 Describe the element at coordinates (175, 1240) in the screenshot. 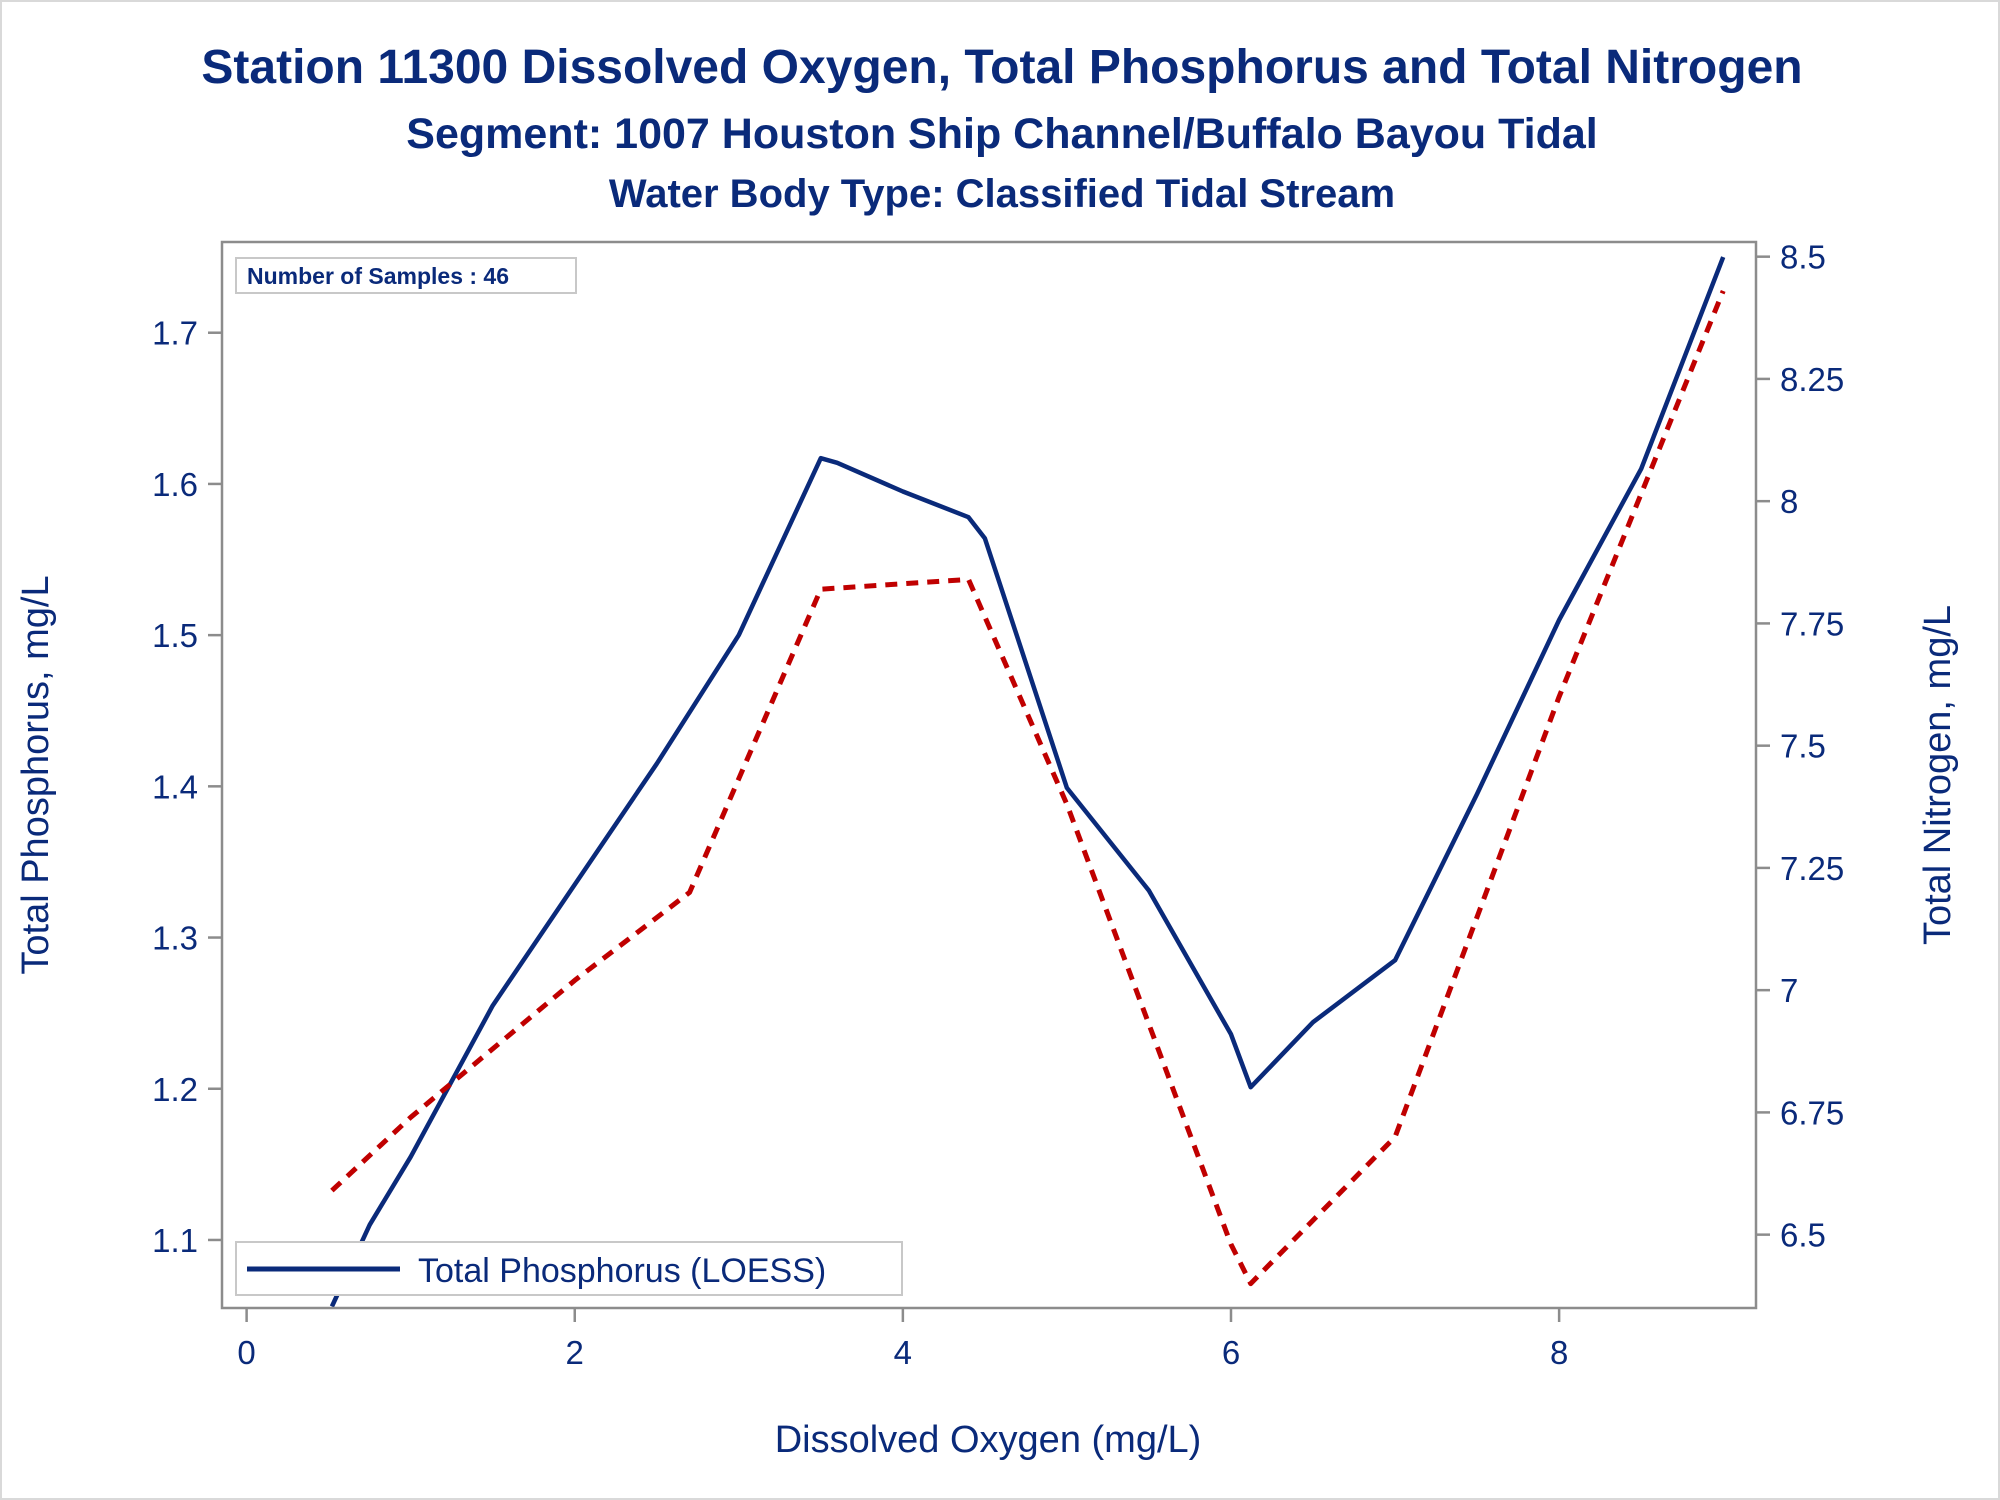

I see `y-tick-label: 1.1` at that location.